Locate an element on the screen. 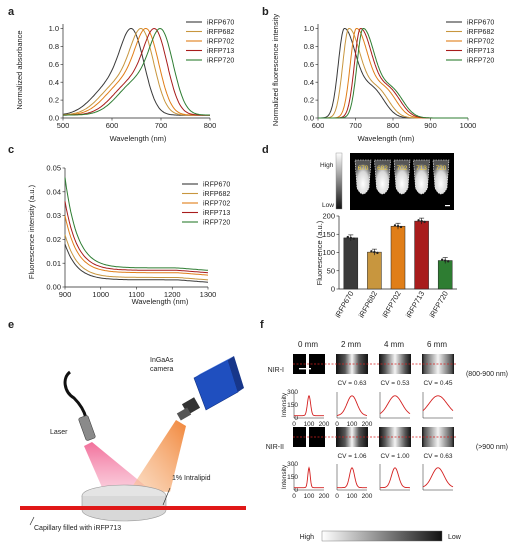 This screenshot has height=550, width=521. panel-b-ytick-label: 0.4 is located at coordinates (309, 82).